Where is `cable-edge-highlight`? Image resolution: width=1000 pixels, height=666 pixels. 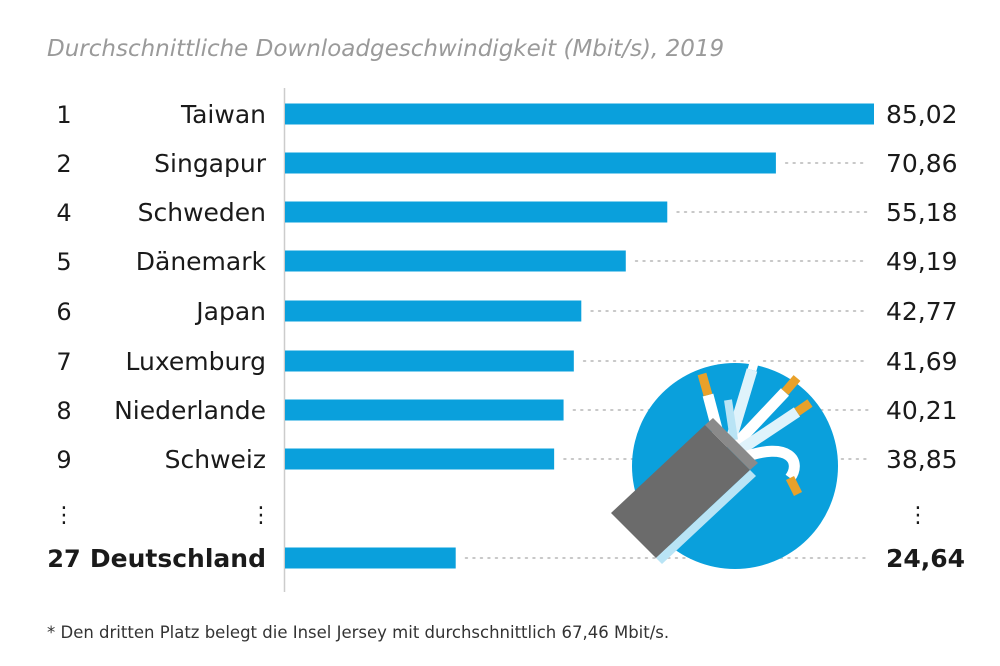 cable-edge-highlight is located at coordinates (706, 517).